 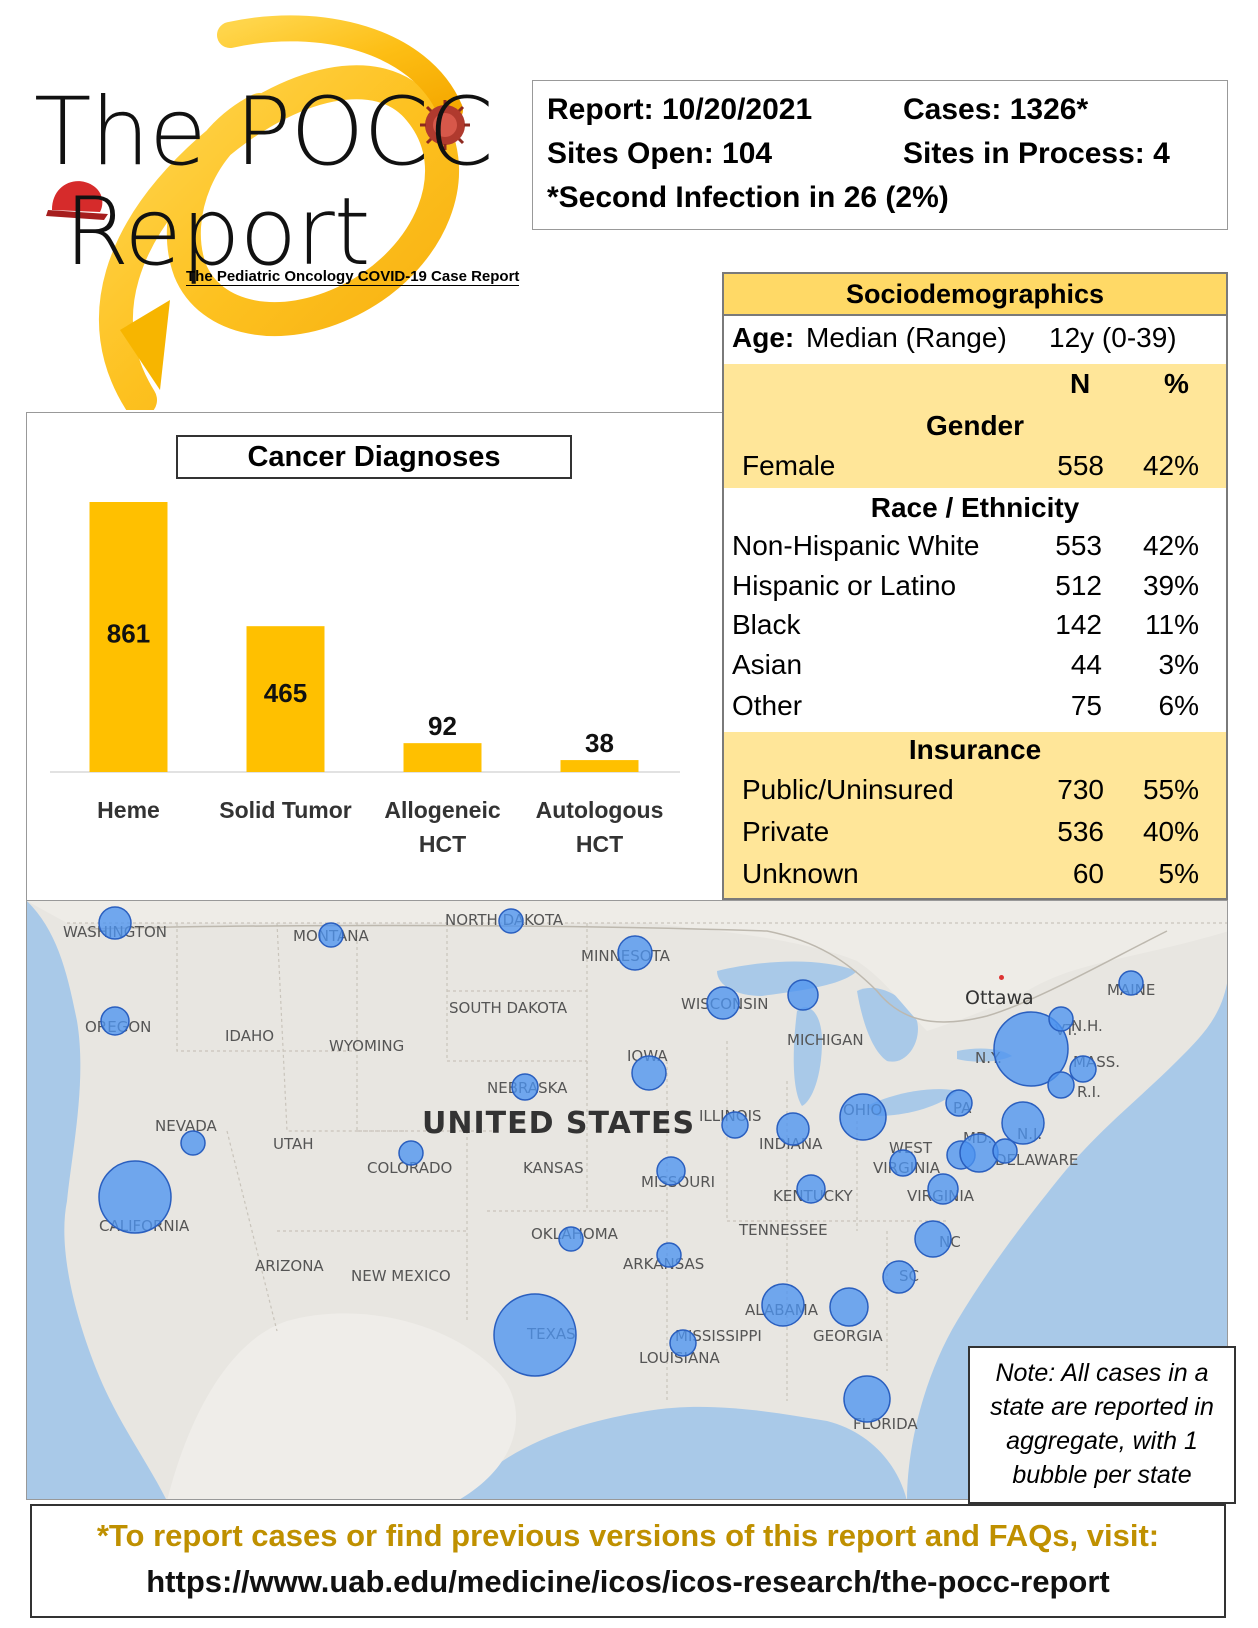 What do you see at coordinates (77, 200) in the screenshot?
I see `cap-icon` at bounding box center [77, 200].